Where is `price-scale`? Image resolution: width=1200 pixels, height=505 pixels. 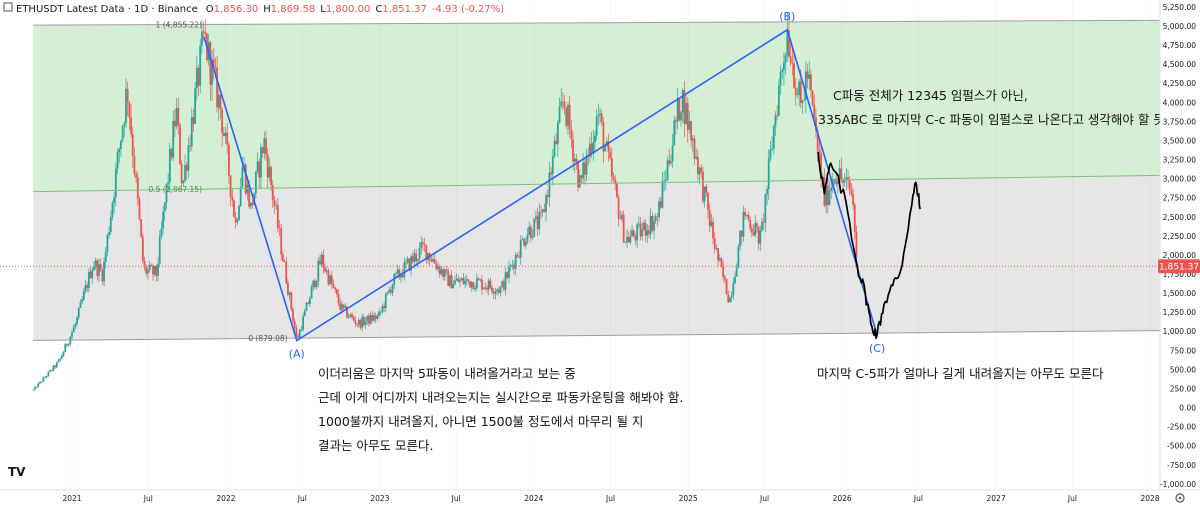 price-scale is located at coordinates (1180, 245).